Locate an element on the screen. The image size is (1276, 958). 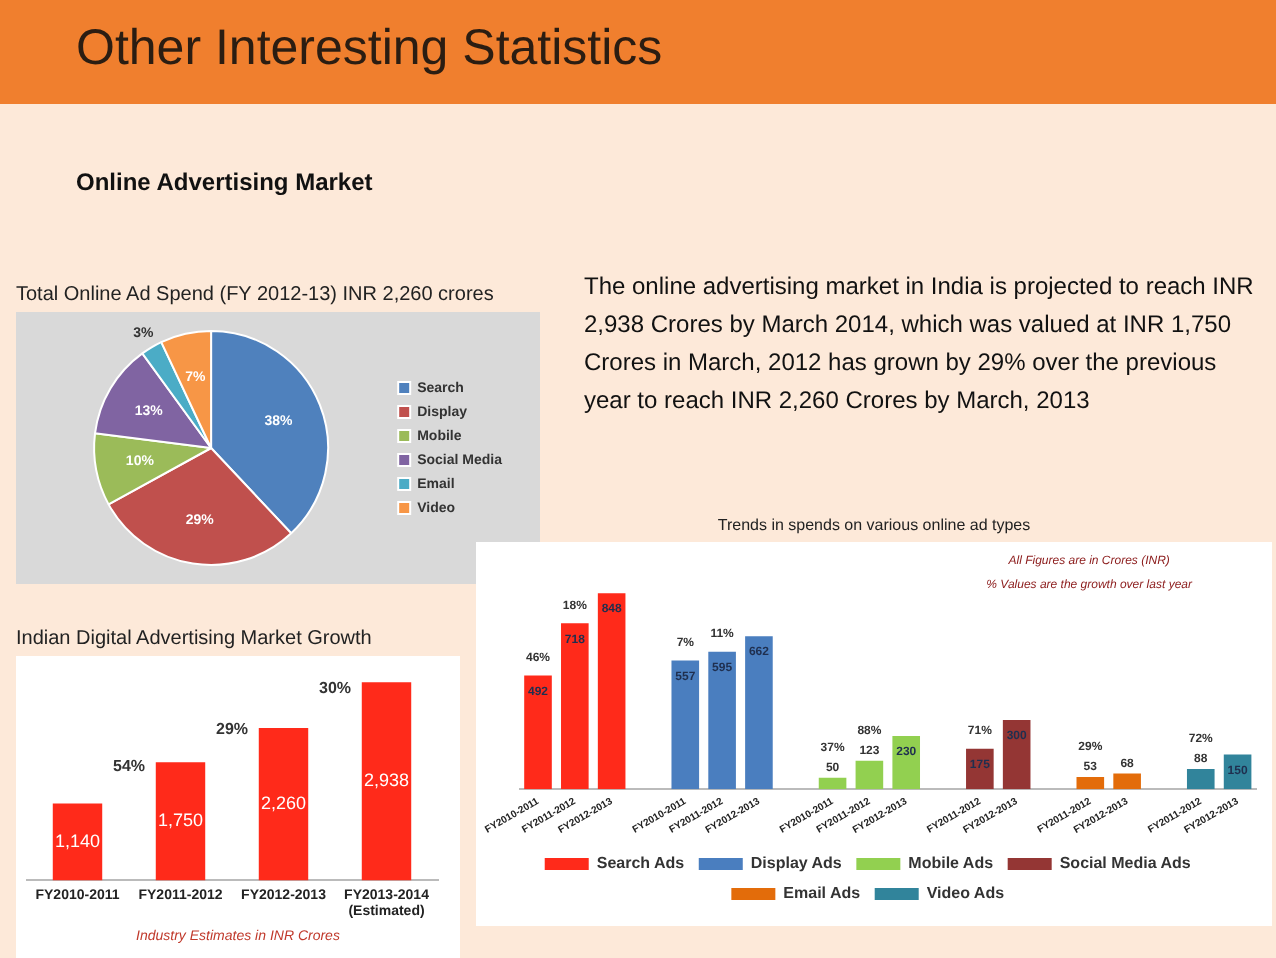
text: The online advertising market in India is projected to reach INR 2,938 Crores by March 2014, which was valued at INR 1,750 Crores in March, 2012 has grown by 29% over the previous year to reach INR 2,260 Crores by March, 2013 is located at coordinates (919, 344).